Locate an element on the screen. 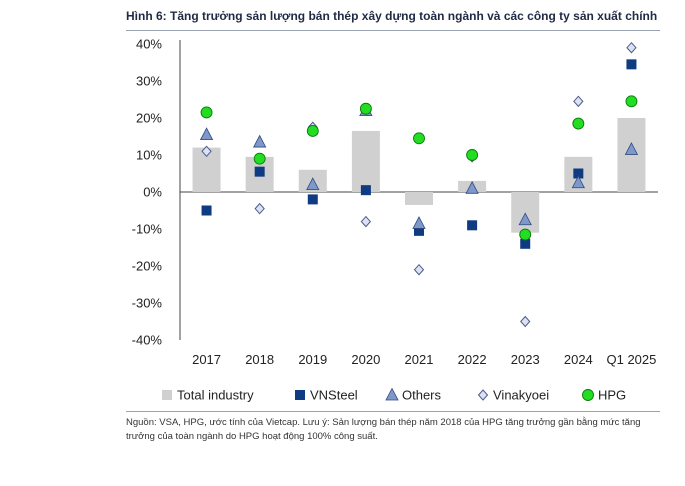 This screenshot has height=486, width=685. y-tick-label: 20% is located at coordinates (149, 118).